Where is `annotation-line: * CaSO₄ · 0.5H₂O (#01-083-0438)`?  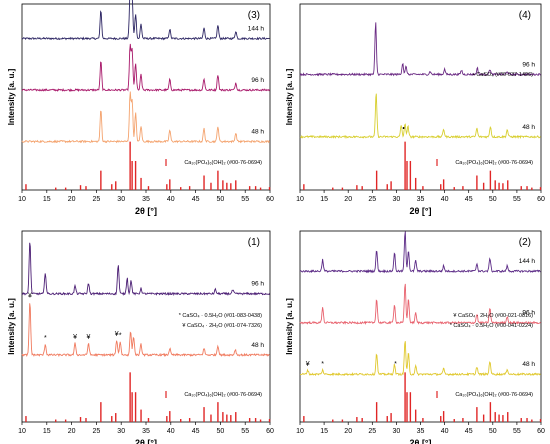 annotation-line: * CaSO₄ · 0.5H₂O (#01-083-0438) is located at coordinates (220, 316).